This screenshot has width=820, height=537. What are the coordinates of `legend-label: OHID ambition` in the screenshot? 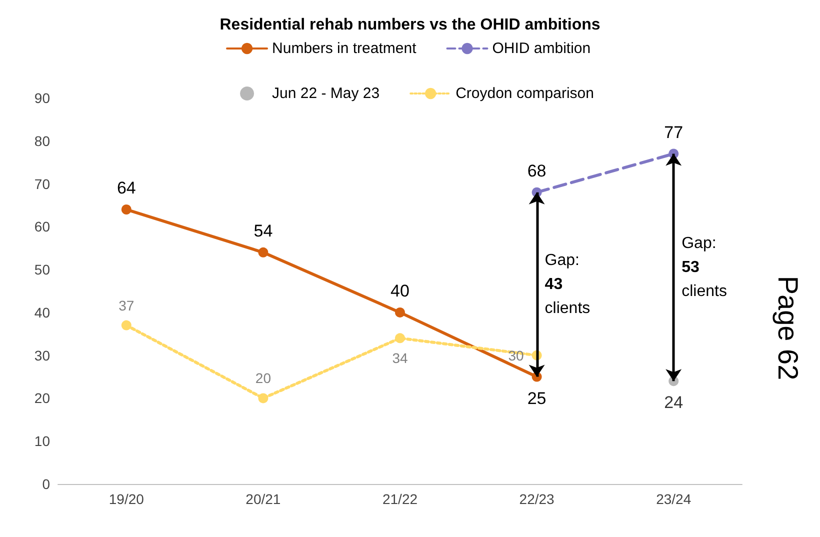 It's located at (541, 48).